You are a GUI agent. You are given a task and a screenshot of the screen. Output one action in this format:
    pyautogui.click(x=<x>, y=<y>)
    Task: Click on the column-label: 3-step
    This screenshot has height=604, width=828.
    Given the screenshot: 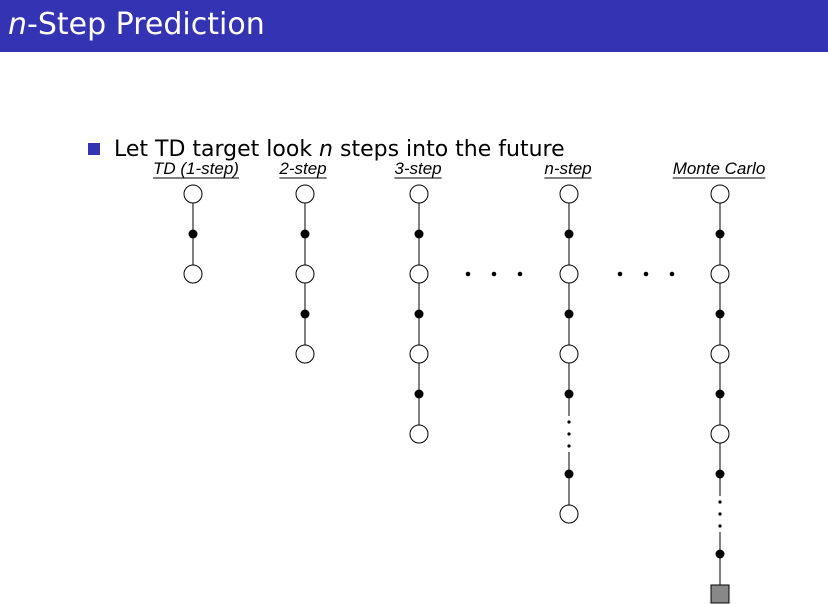 What is the action you would take?
    pyautogui.click(x=417, y=168)
    